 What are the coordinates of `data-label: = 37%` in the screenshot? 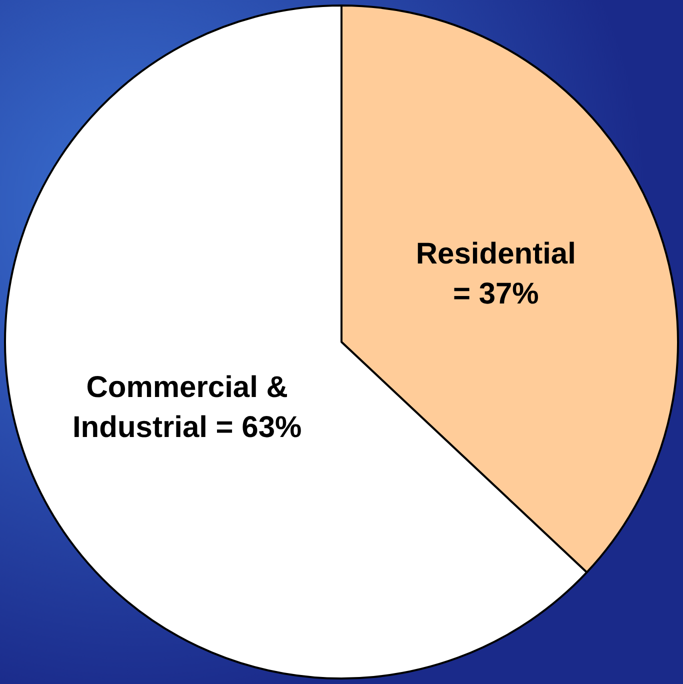 It's located at (495, 293).